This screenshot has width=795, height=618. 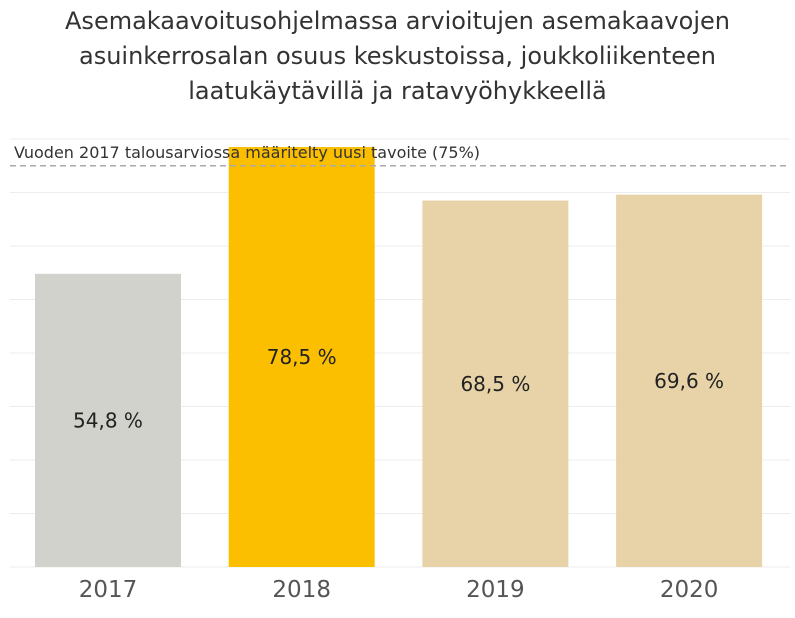 I want to click on x-tick-label: 2017, so click(x=108, y=590).